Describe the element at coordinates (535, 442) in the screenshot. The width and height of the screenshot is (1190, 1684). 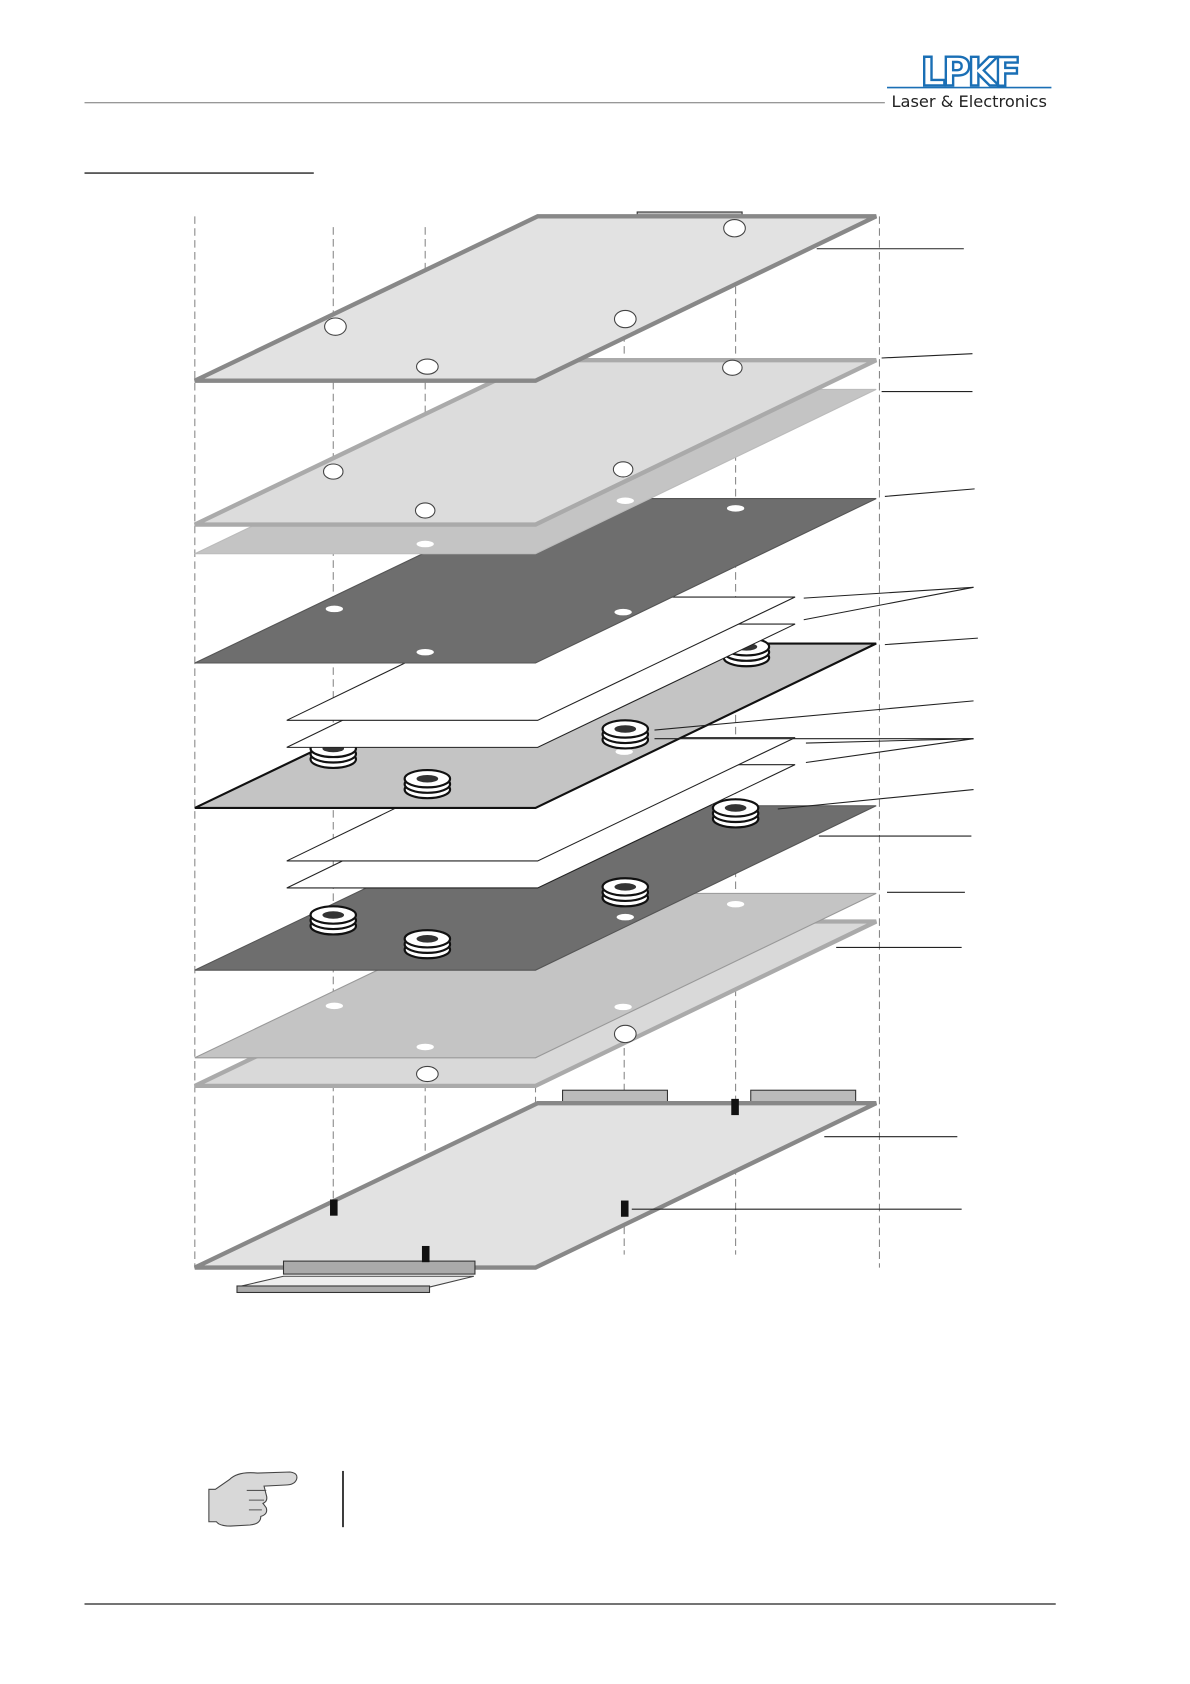
I see `press-pad` at that location.